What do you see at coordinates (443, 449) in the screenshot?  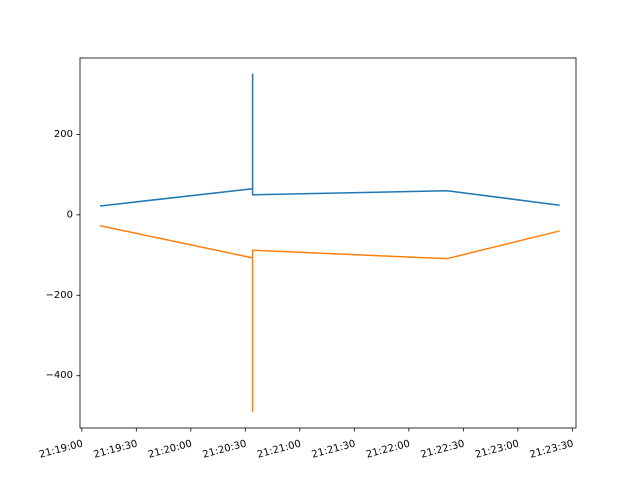 I see `x-tick-label: 21:22:30` at bounding box center [443, 449].